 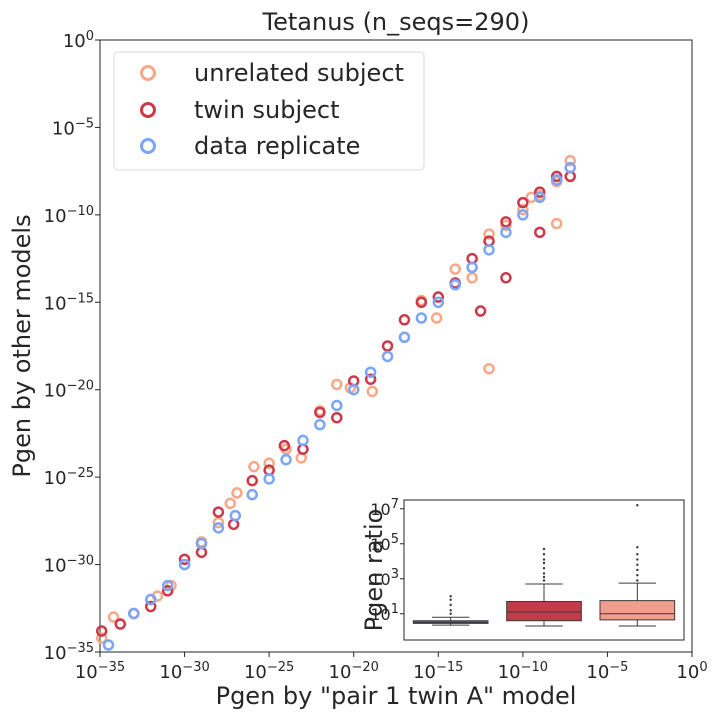 I want to click on legend-entry-unrelated-subject: unrelated subject, so click(x=272, y=73).